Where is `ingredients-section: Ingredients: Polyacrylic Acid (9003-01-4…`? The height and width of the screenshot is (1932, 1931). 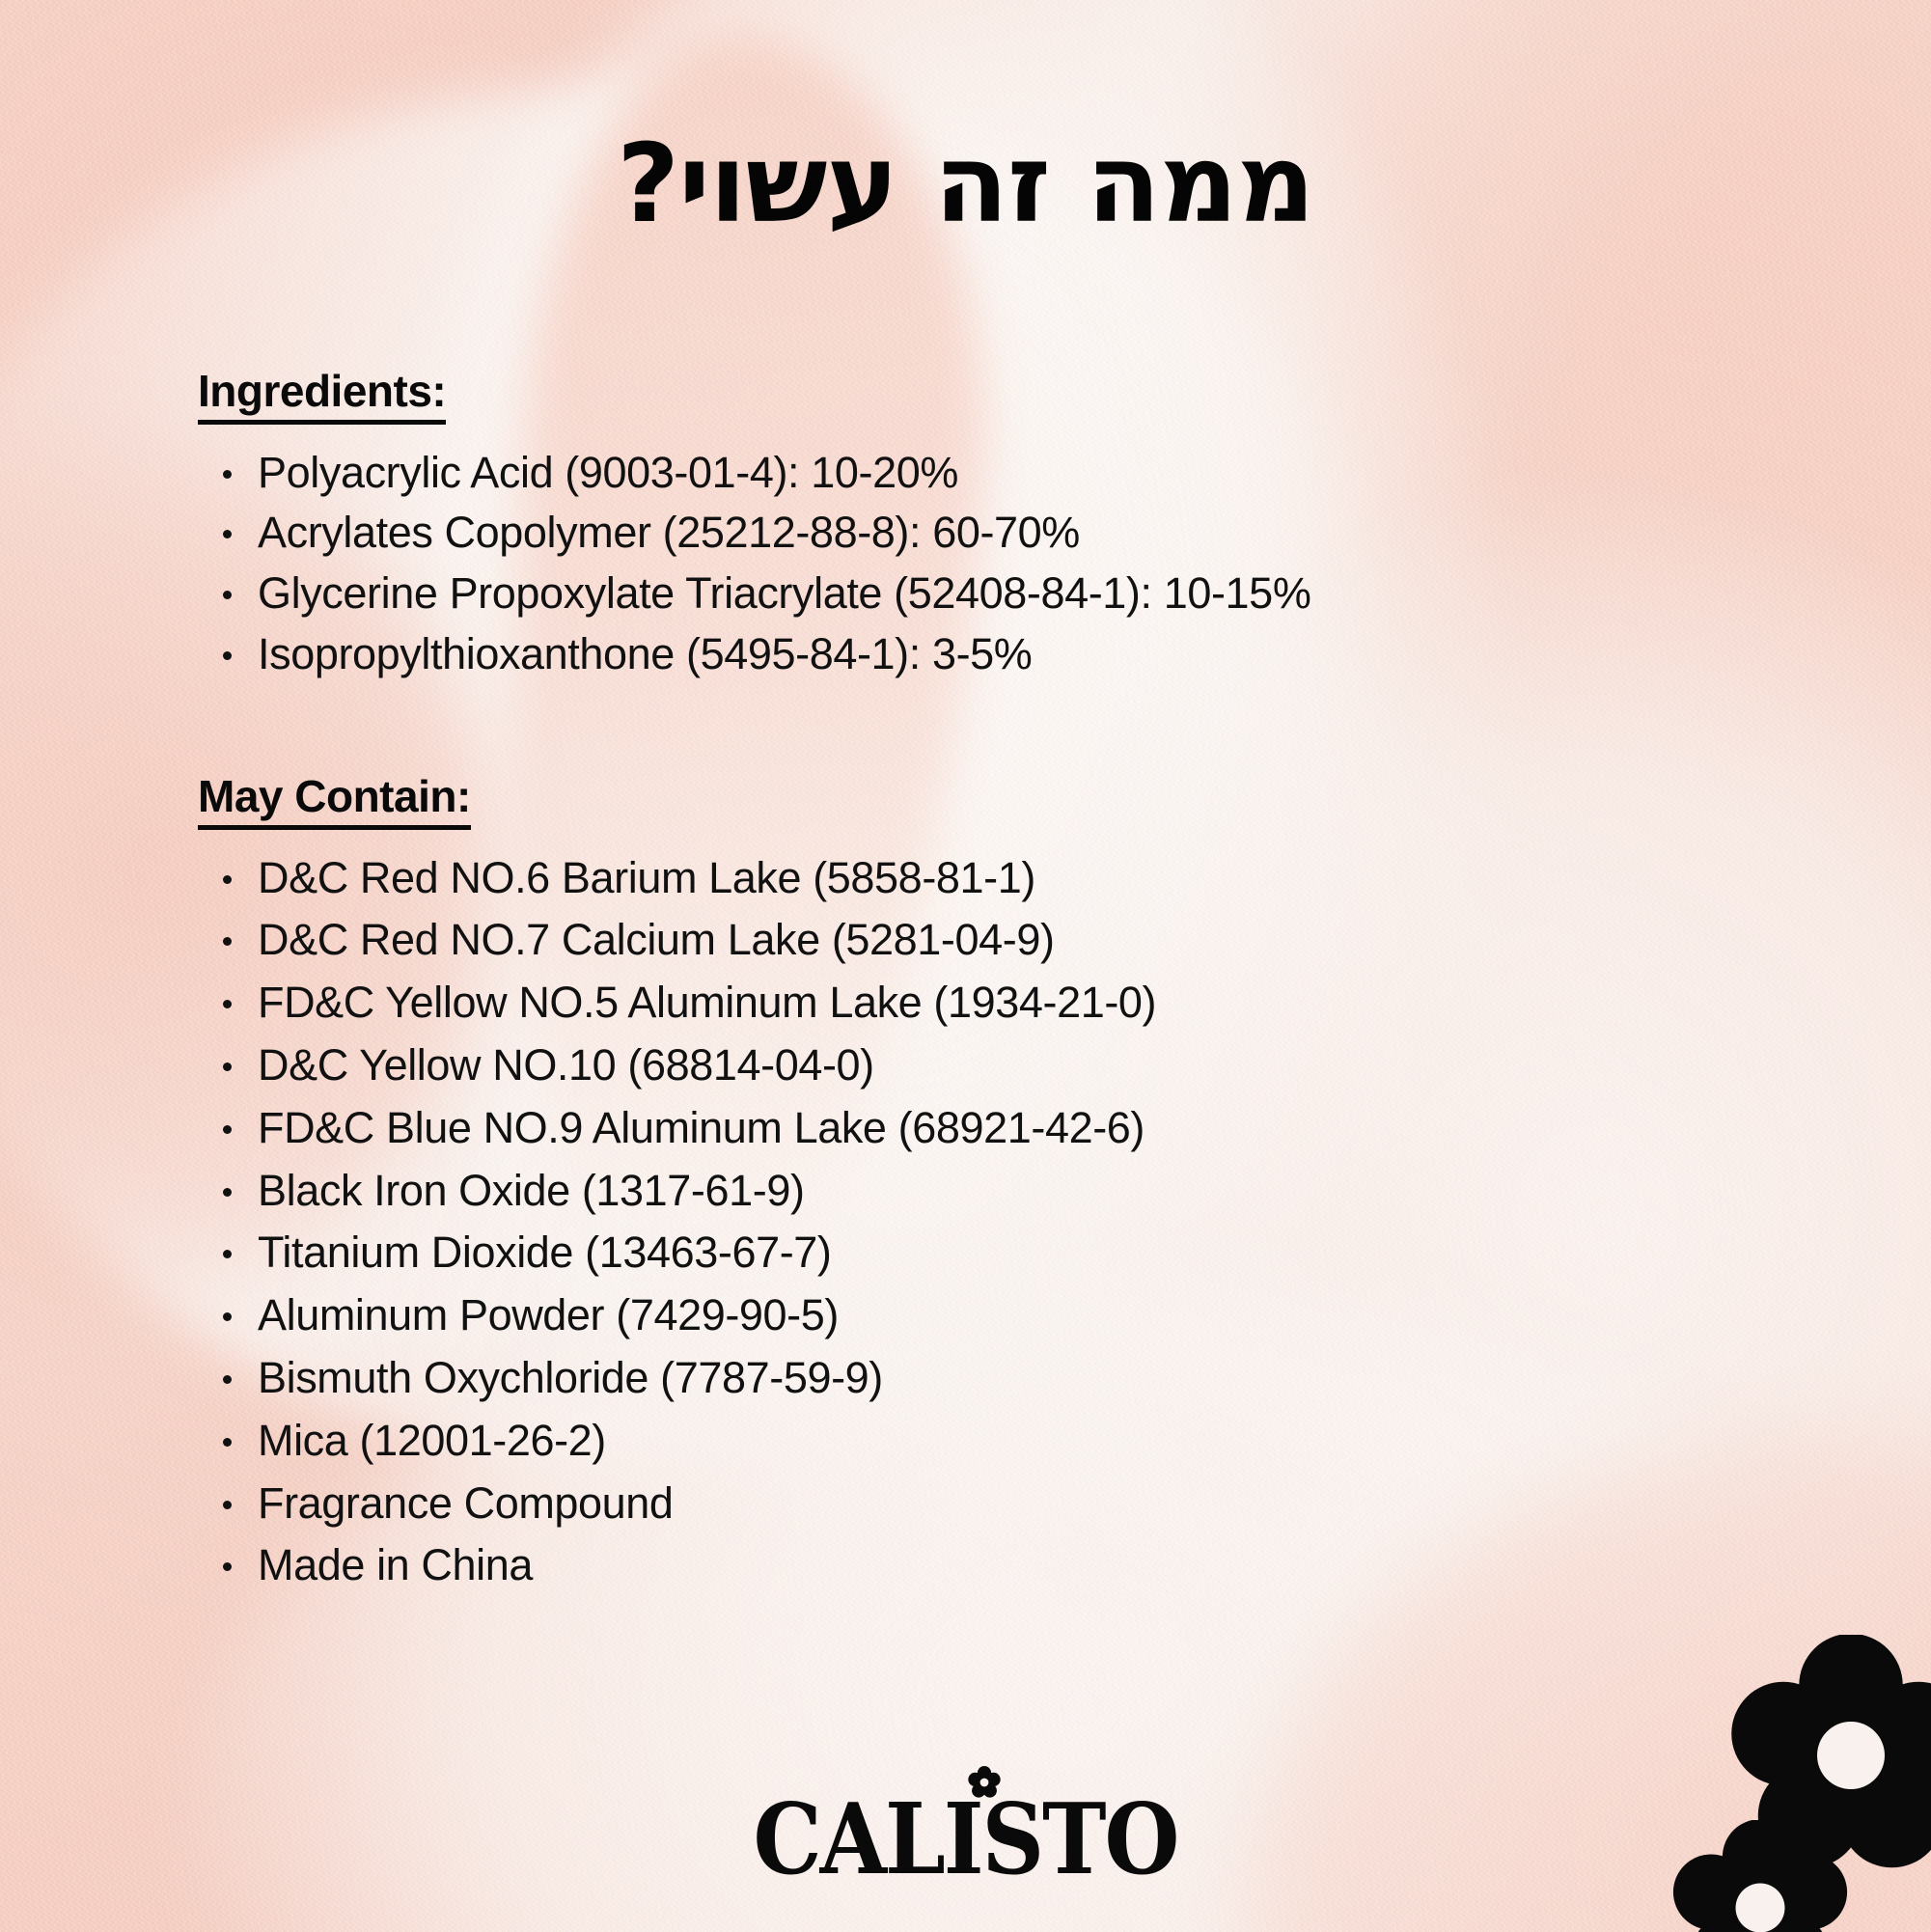
ingredients-section: Ingredients: Polyacrylic Acid (9003-01-4… is located at coordinates (1006, 527).